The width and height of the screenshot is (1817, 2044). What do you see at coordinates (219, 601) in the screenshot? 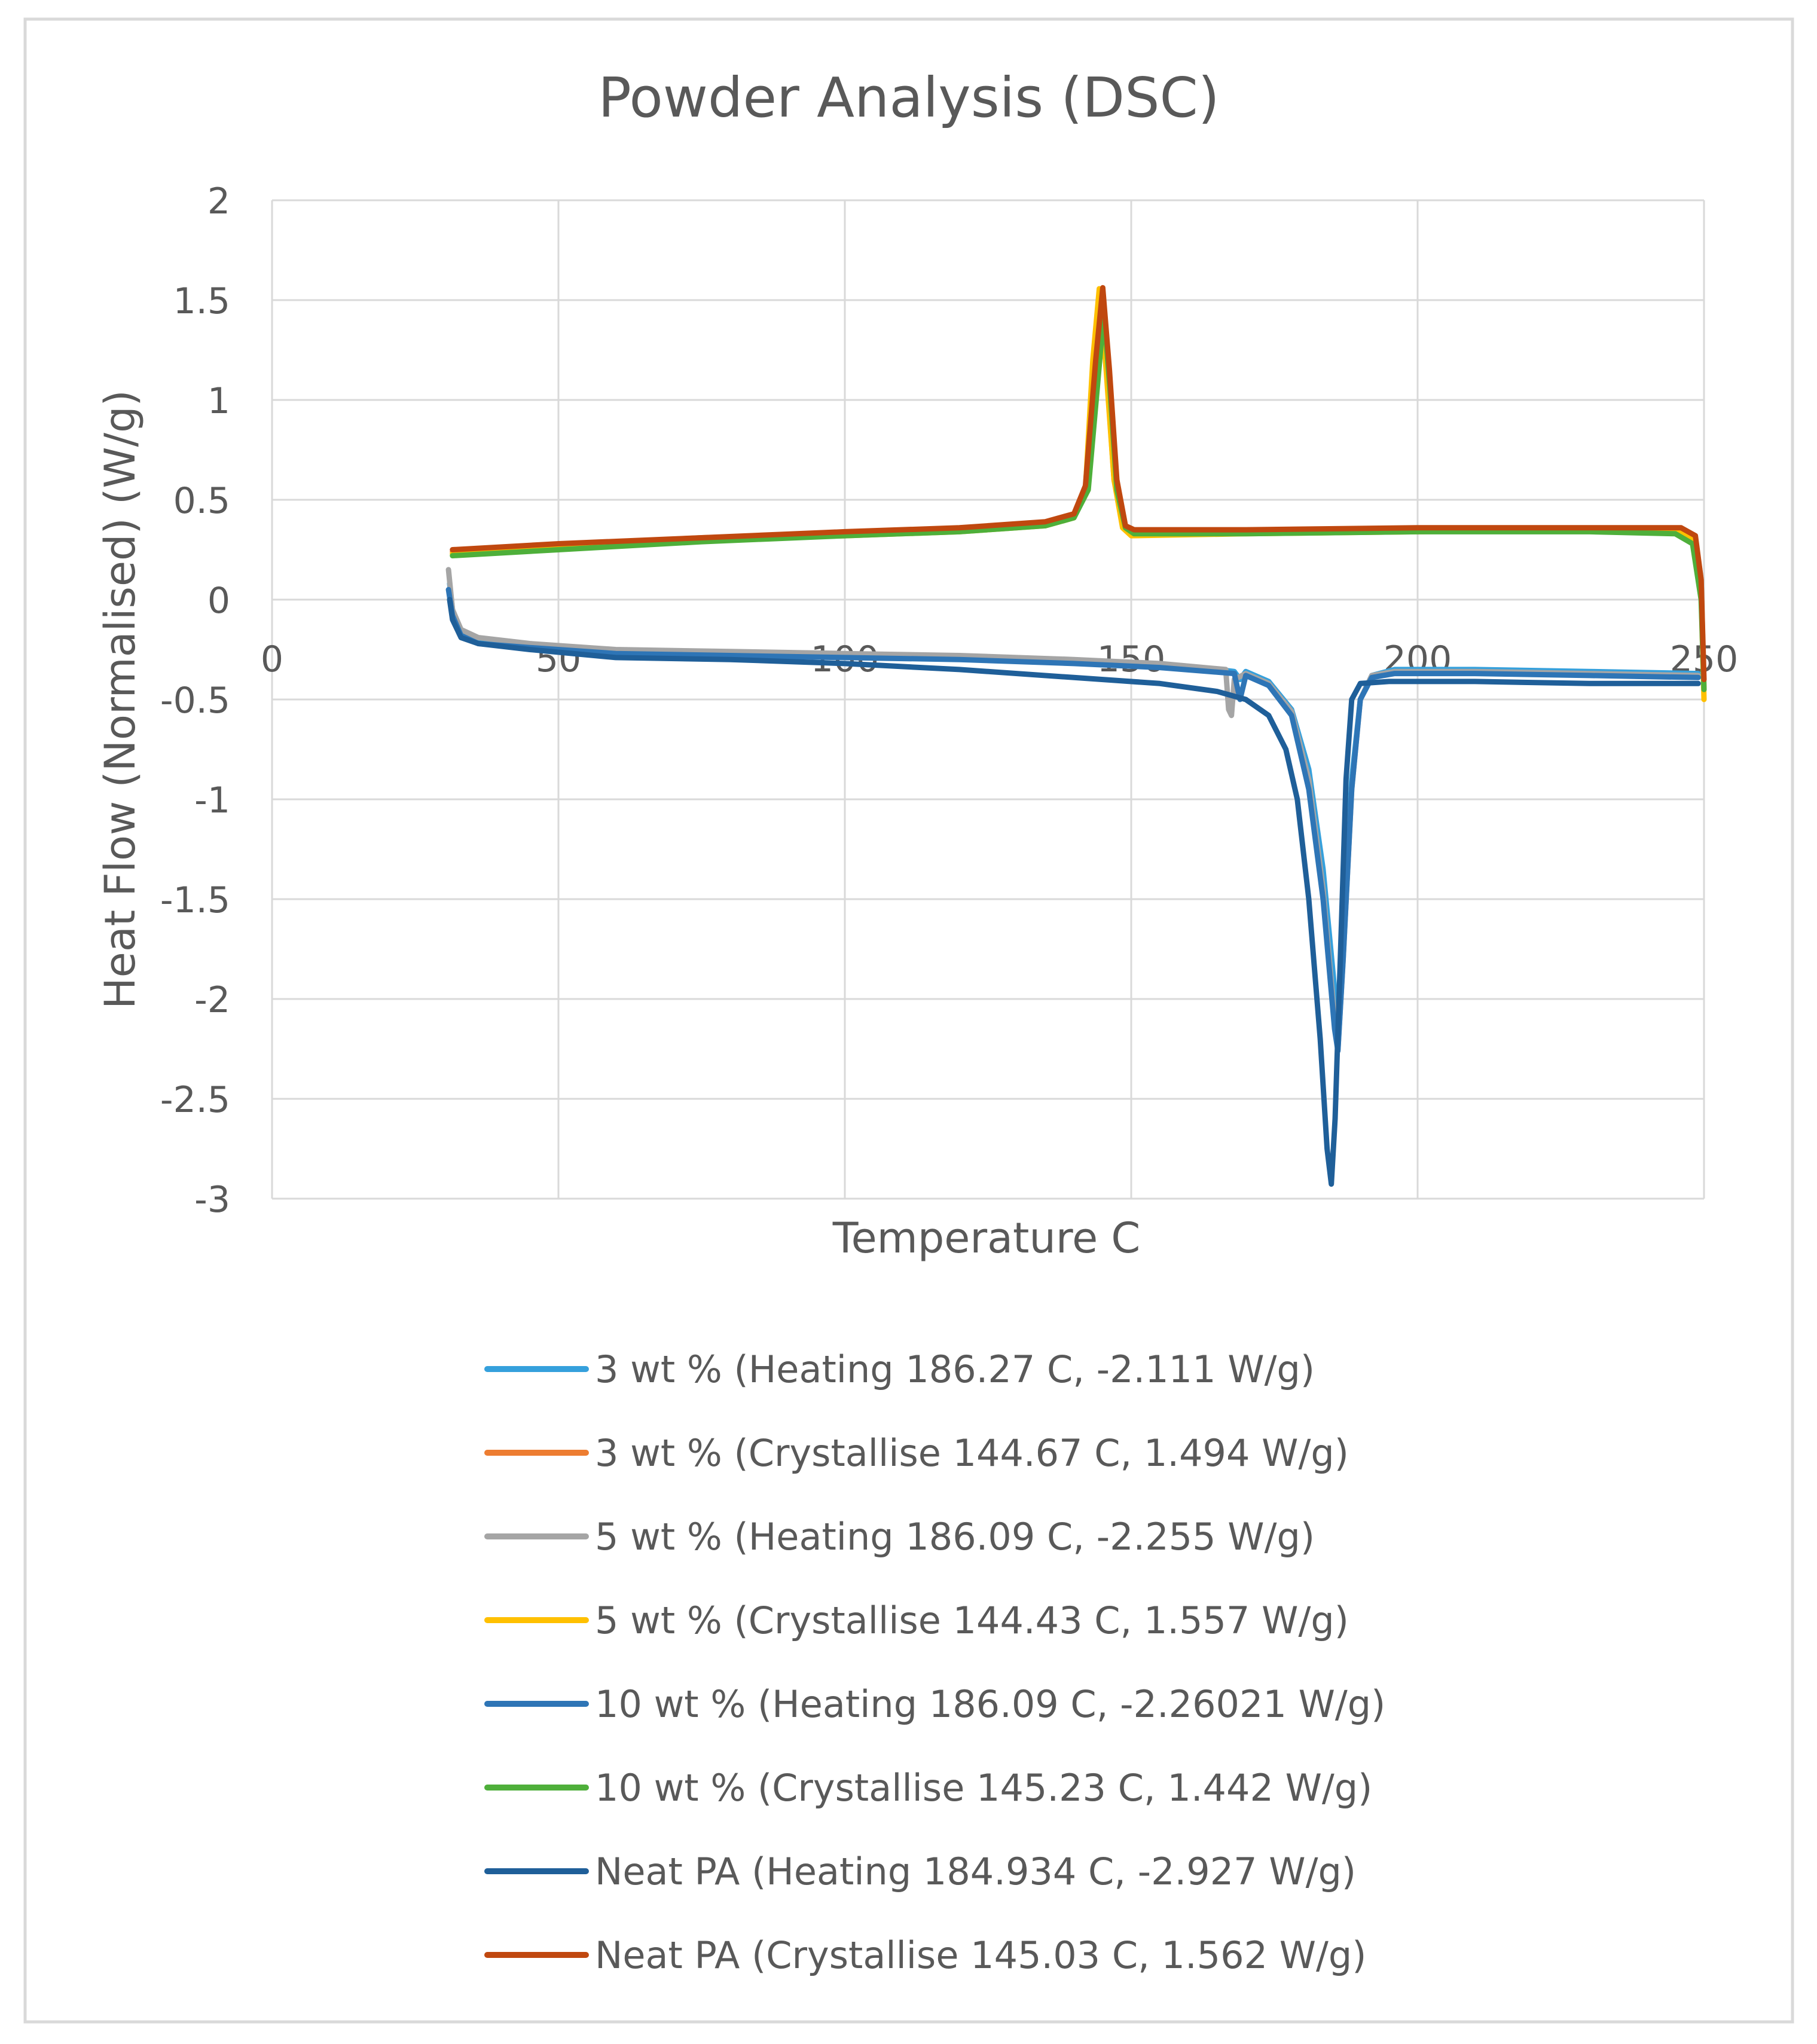
I see `y-tick-label: 0` at bounding box center [219, 601].